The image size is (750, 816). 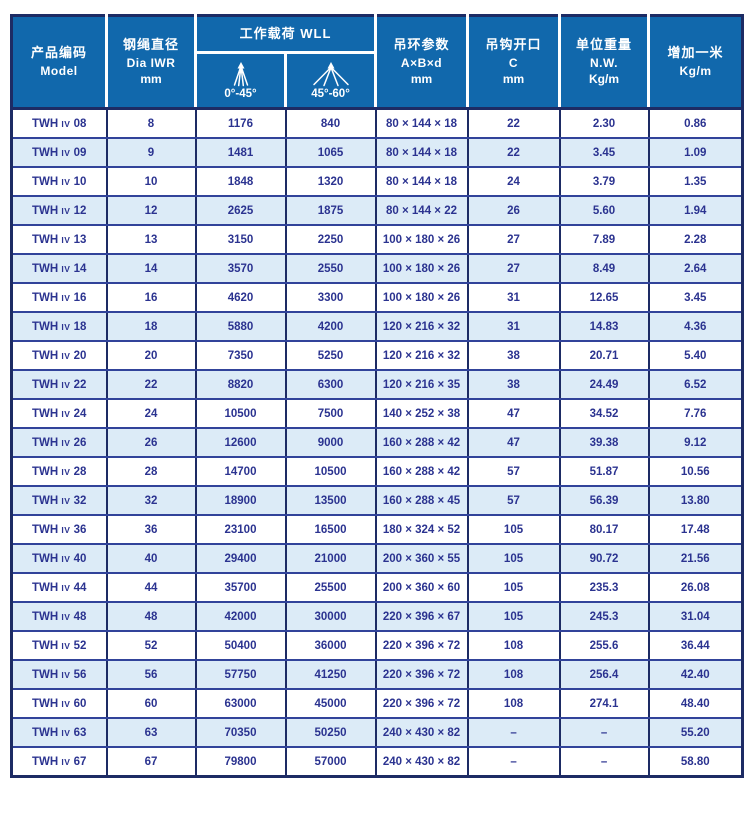 What do you see at coordinates (151, 762) in the screenshot?
I see `cell-dia: 67` at bounding box center [151, 762].